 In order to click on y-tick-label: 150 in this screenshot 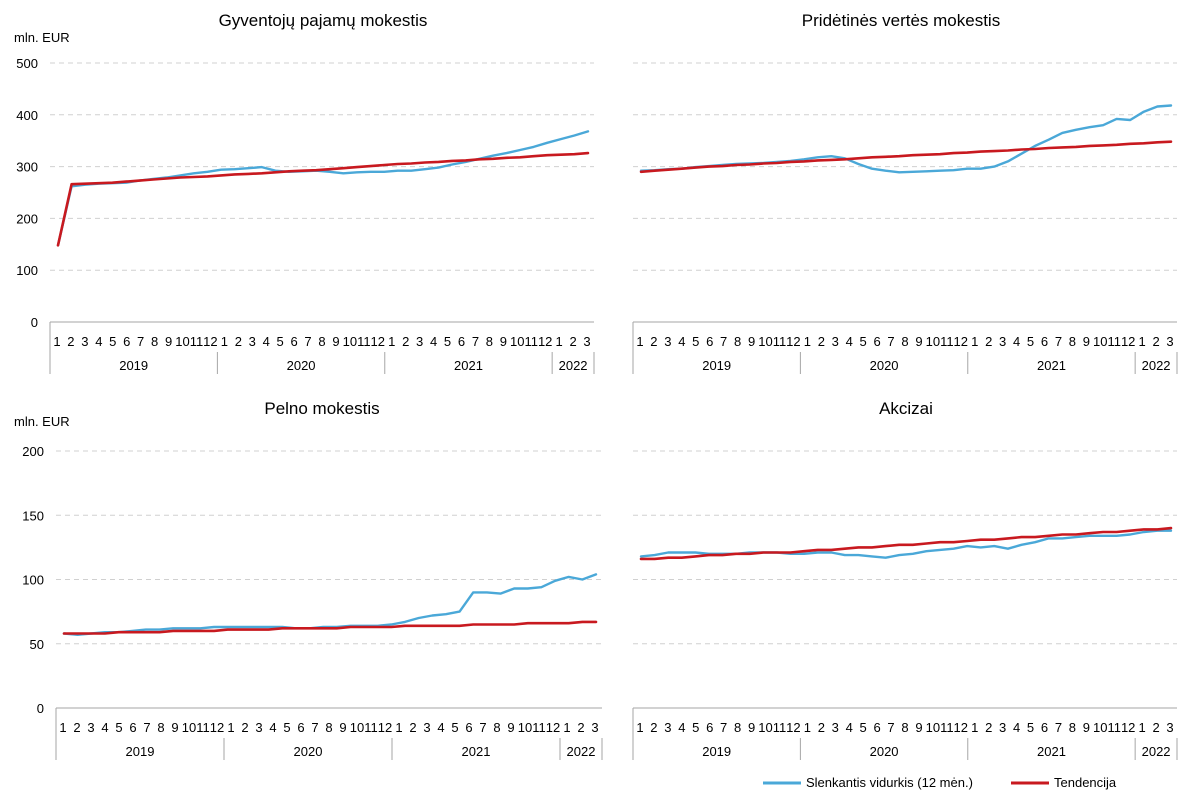, I will do `click(33, 515)`.